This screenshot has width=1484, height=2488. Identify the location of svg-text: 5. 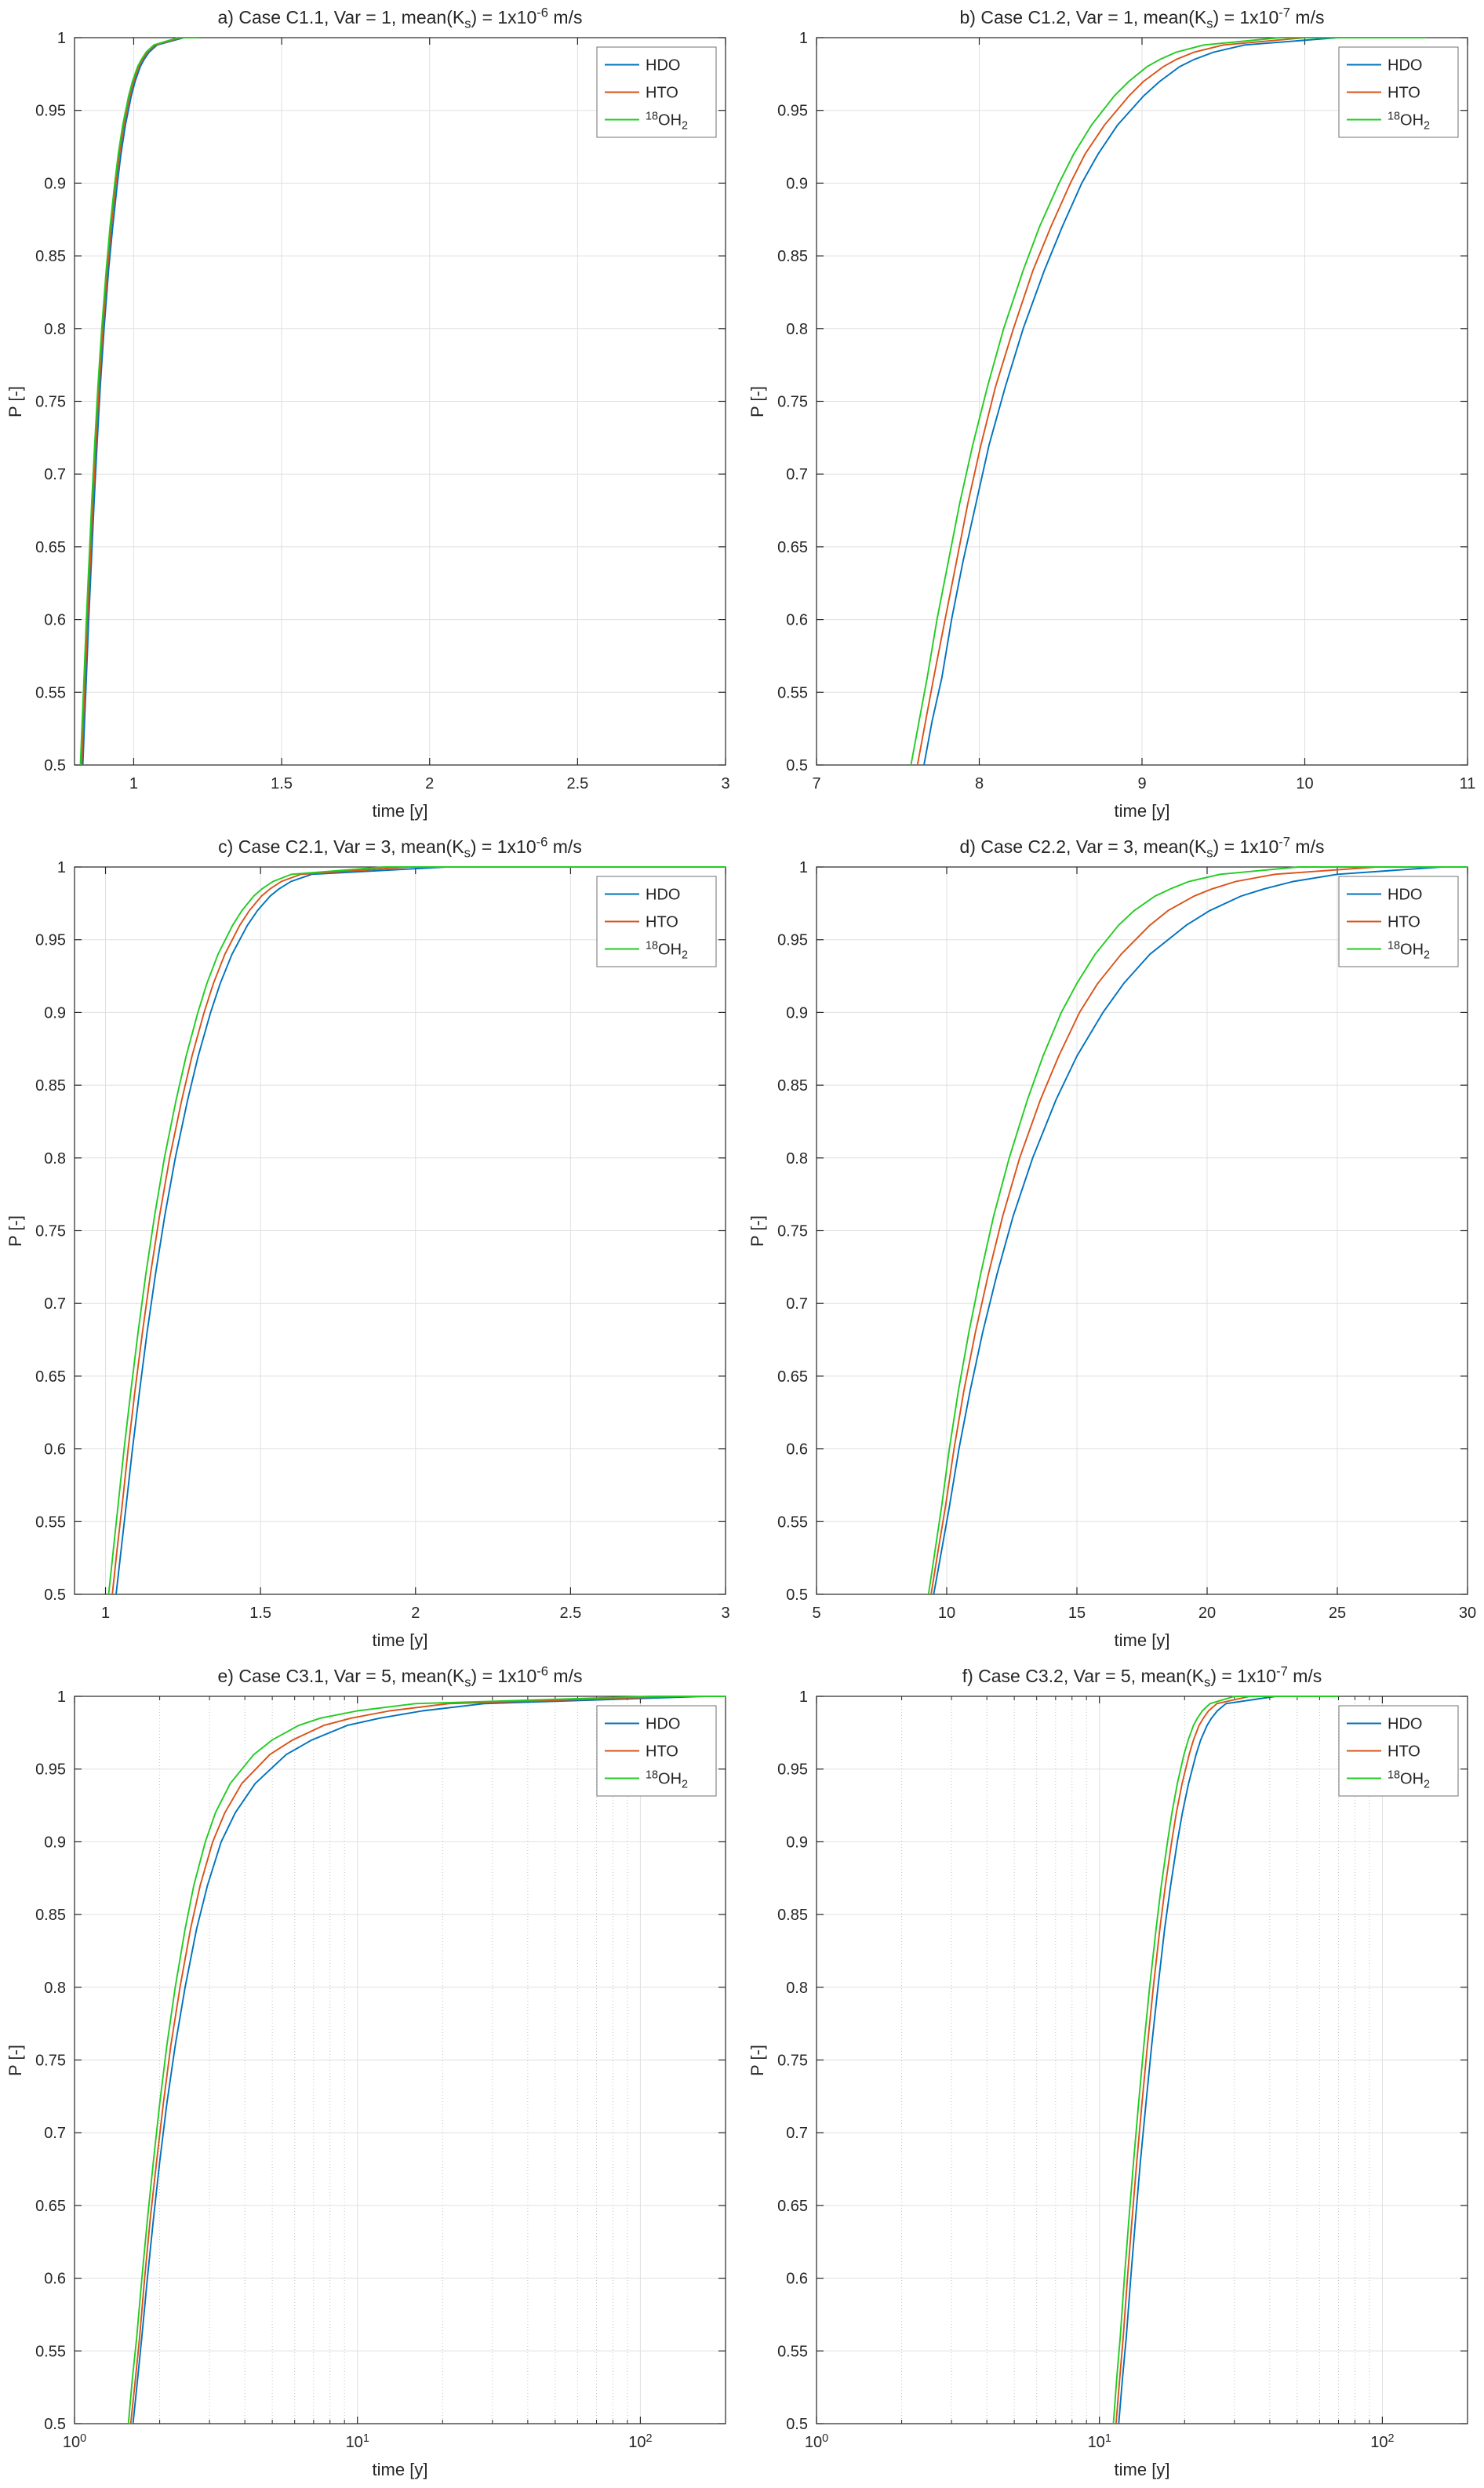
(816, 1613).